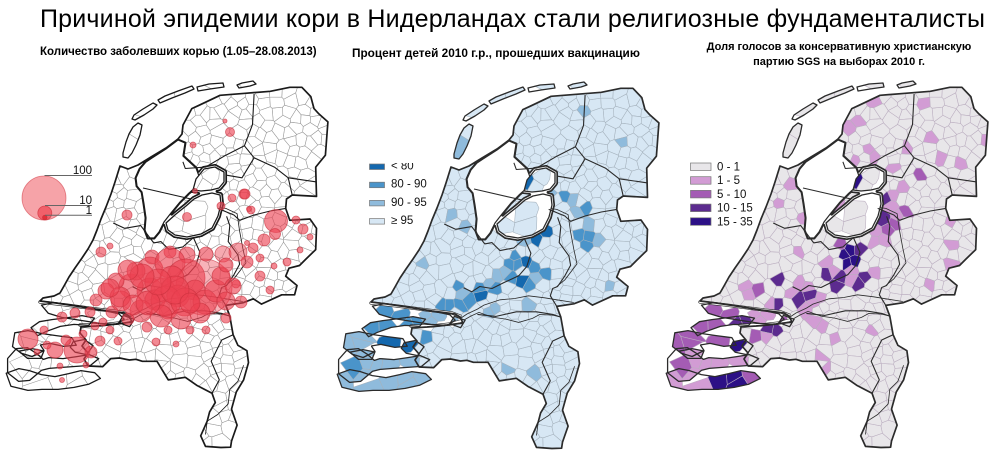 The image size is (1000, 459). I want to click on svg-text: 1 - 5, so click(728, 181).